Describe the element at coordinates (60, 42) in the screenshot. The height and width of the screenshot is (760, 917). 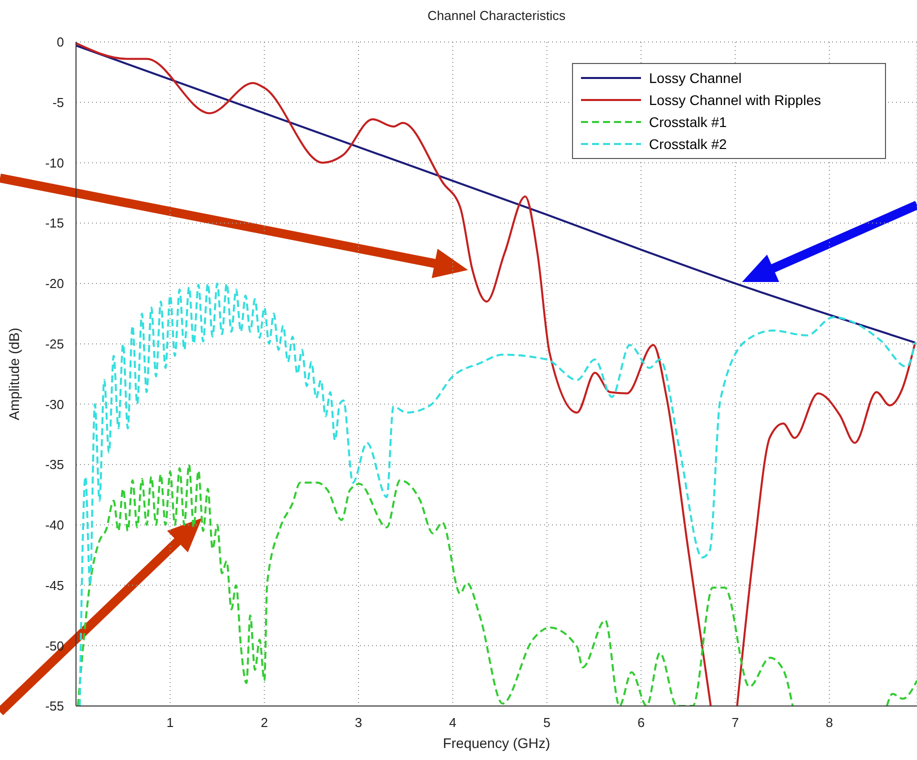
I see `y-tick-label: 0` at that location.